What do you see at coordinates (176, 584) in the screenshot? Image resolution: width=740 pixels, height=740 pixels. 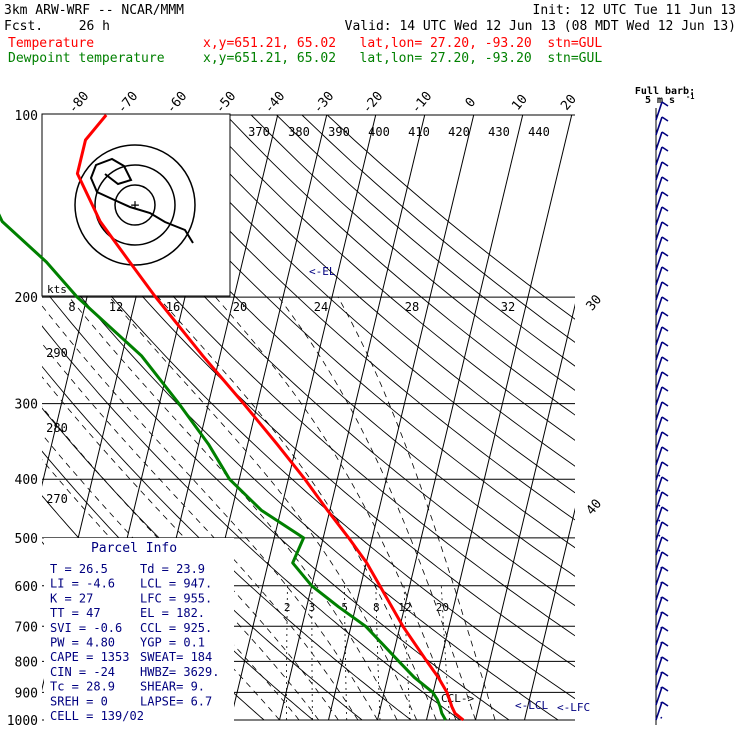 I see `parcel-row-1-right: LCL = 947.` at bounding box center [176, 584].